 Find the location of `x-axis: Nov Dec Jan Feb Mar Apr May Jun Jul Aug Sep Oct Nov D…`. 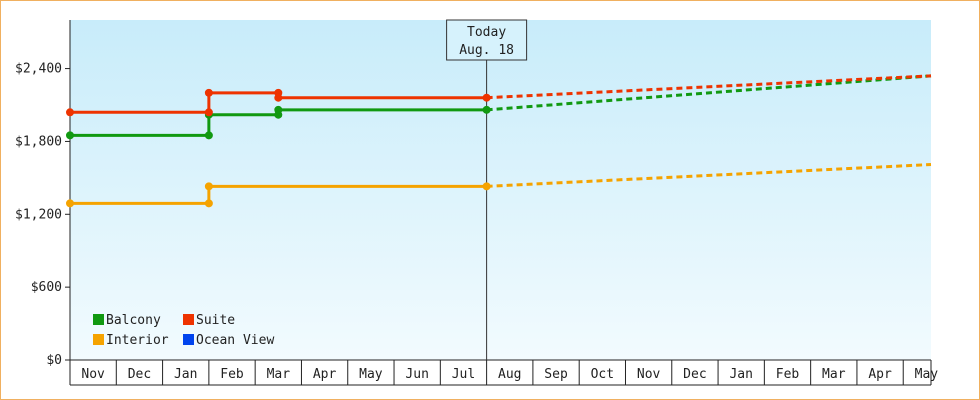

x-axis: Nov Dec Jan Feb Mar Apr May Jun Jul Aug Sep Oct Nov D… is located at coordinates (504, 372).